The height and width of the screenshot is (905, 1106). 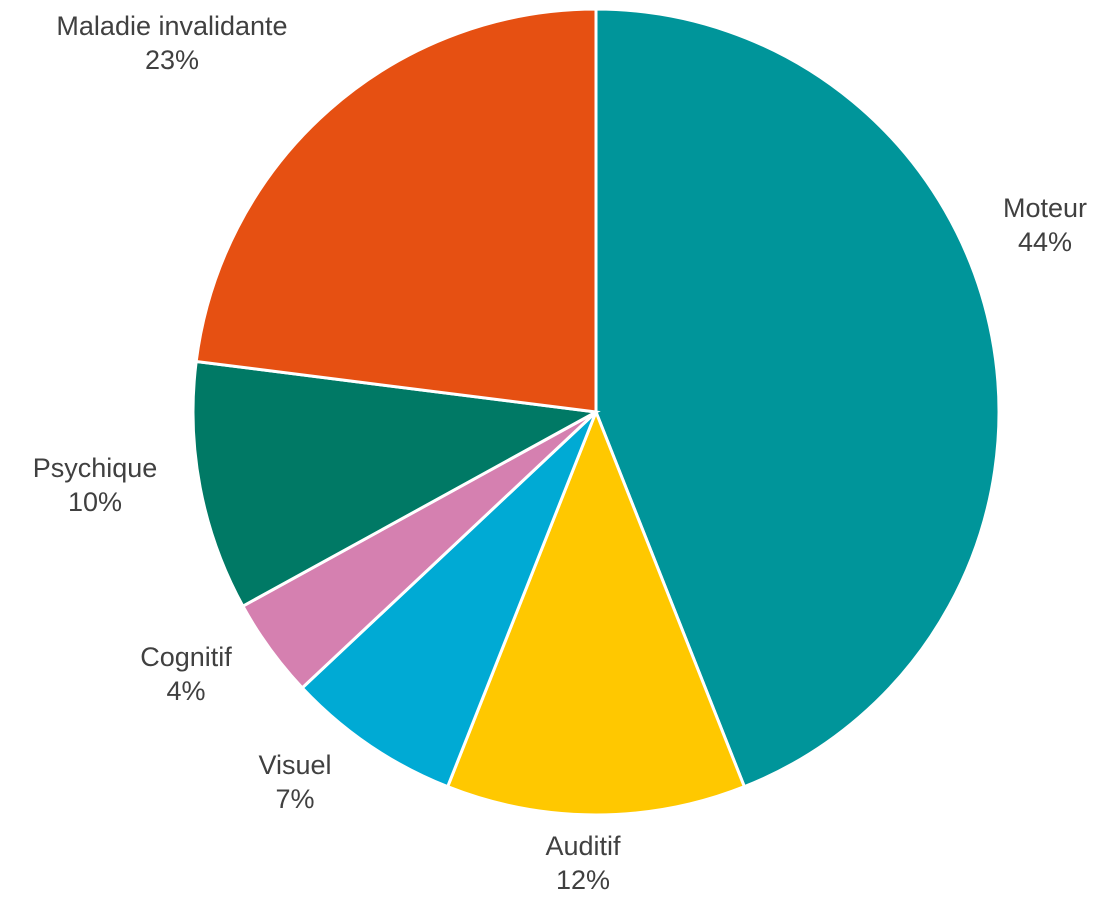 What do you see at coordinates (1045, 242) in the screenshot?
I see `slice-value-label: 44%` at bounding box center [1045, 242].